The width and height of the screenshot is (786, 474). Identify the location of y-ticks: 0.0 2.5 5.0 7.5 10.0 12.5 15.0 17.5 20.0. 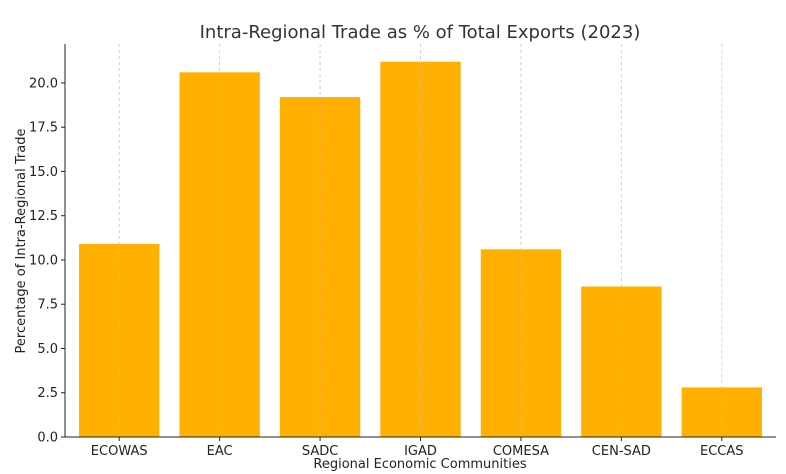
(47, 261).